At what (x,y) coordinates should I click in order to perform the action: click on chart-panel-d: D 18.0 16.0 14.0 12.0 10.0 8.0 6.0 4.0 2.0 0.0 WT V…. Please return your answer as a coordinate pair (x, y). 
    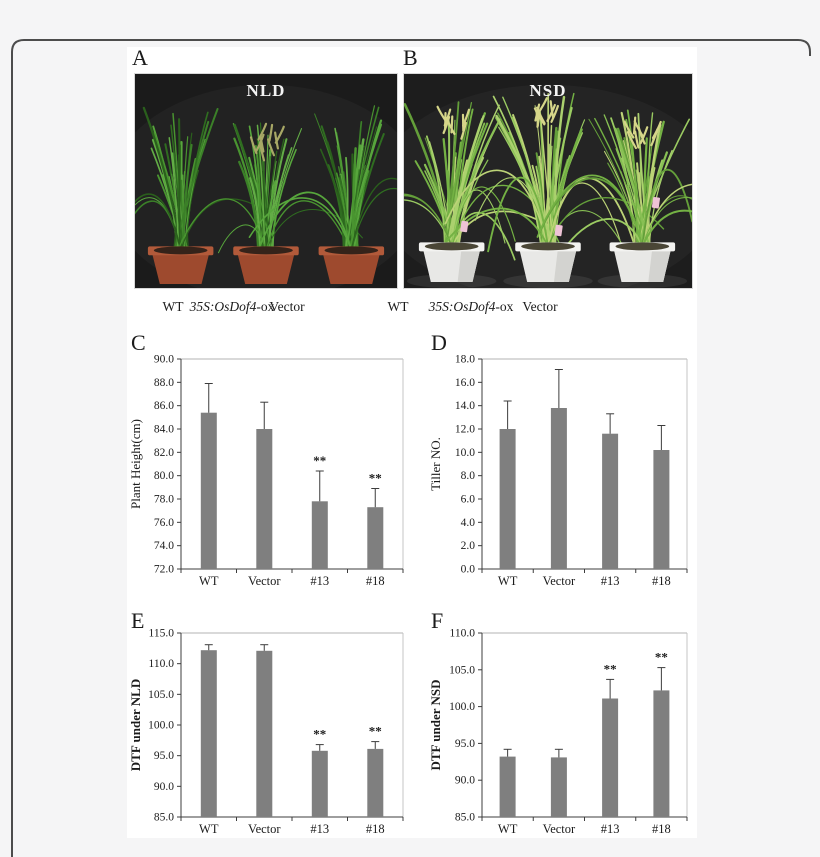
    Looking at the image, I should click on (572, 463).